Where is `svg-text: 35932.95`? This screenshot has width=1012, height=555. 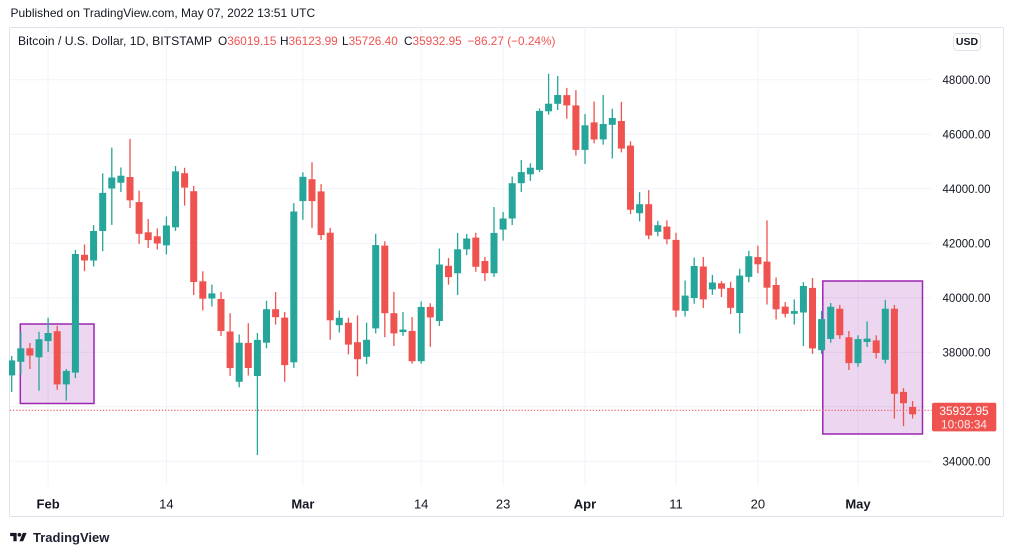 svg-text: 35932.95 is located at coordinates (964, 411).